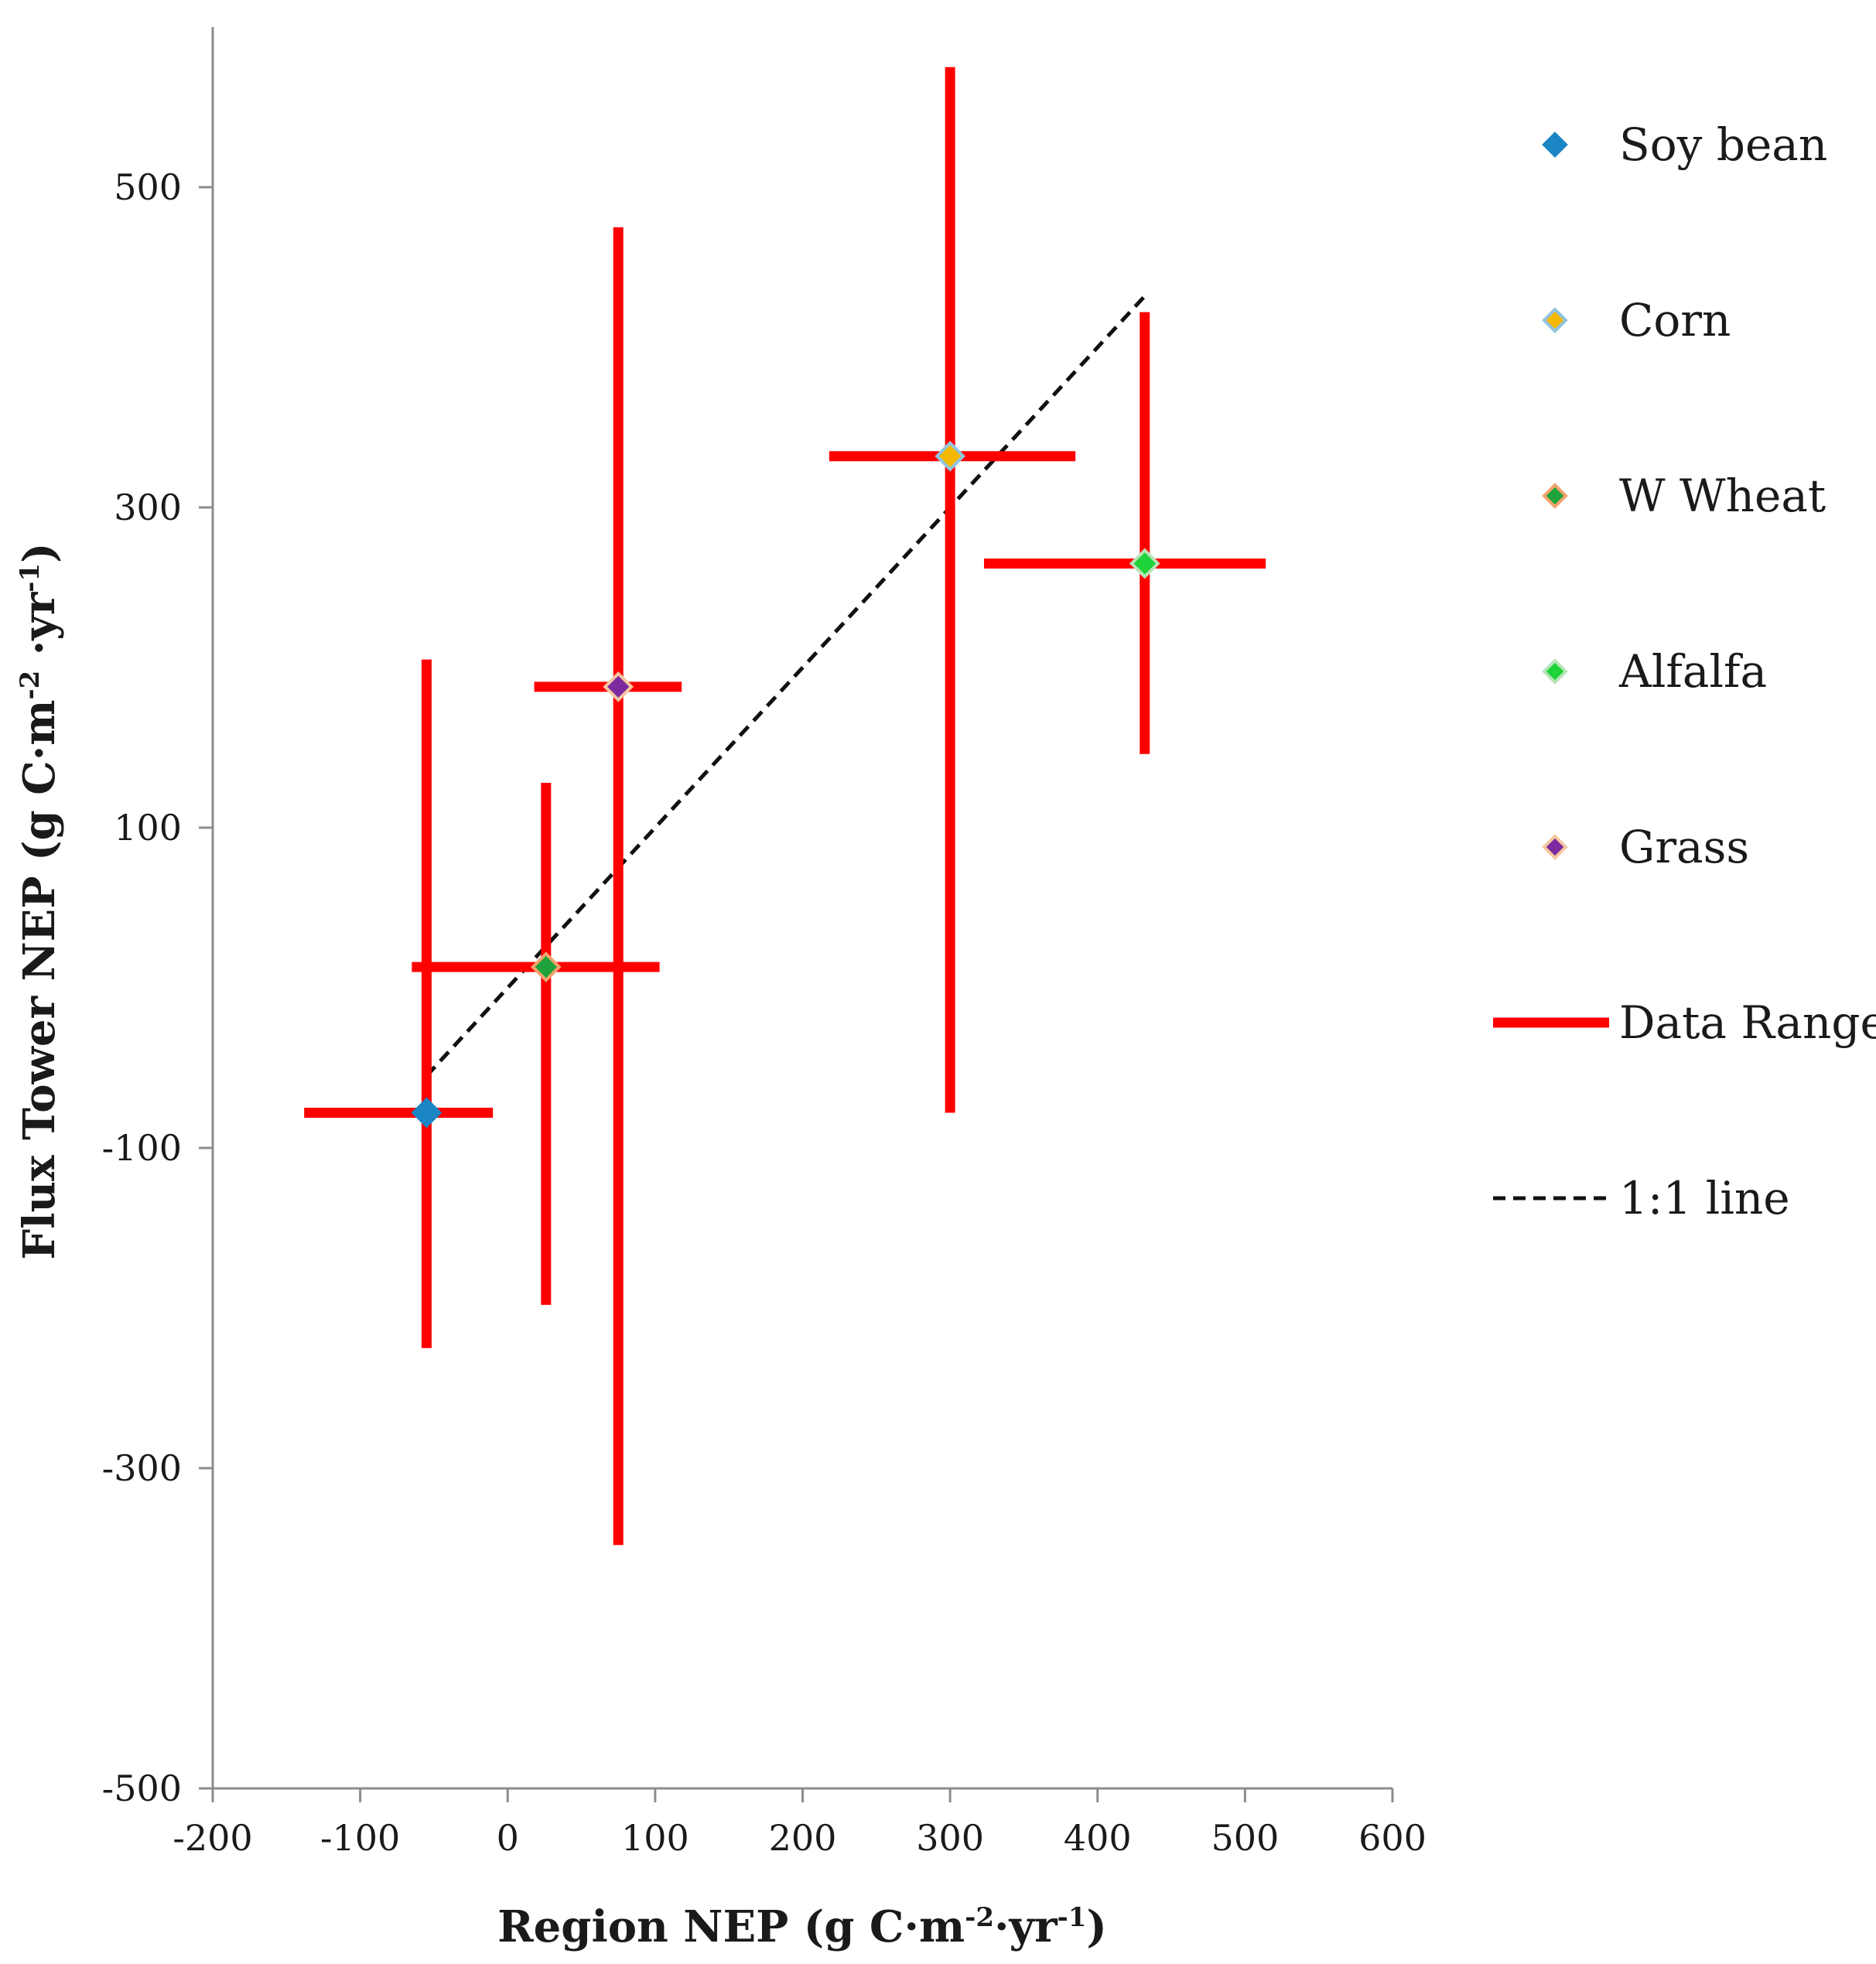 The image size is (1876, 1964). I want to click on x-tick-label: 300, so click(950, 1838).